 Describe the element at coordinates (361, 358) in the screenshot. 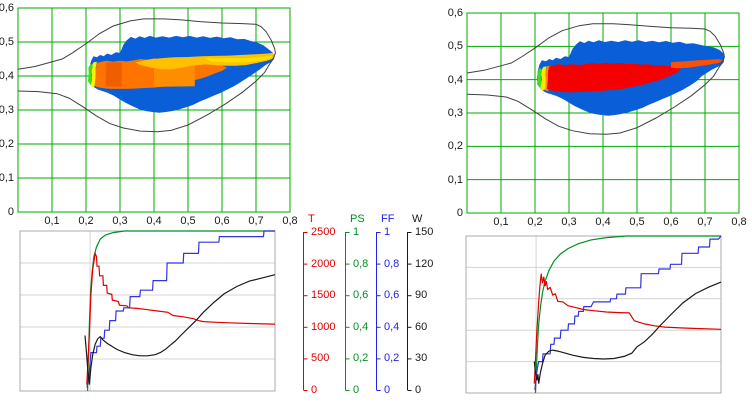

I see `ps-axis-tick-label: 0,2` at that location.